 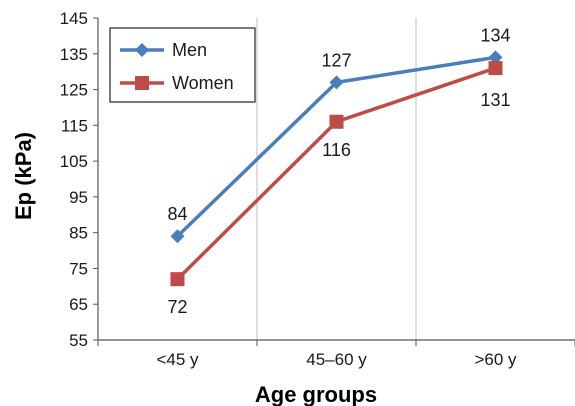 I want to click on y-tick-label: 65, so click(x=78, y=304).